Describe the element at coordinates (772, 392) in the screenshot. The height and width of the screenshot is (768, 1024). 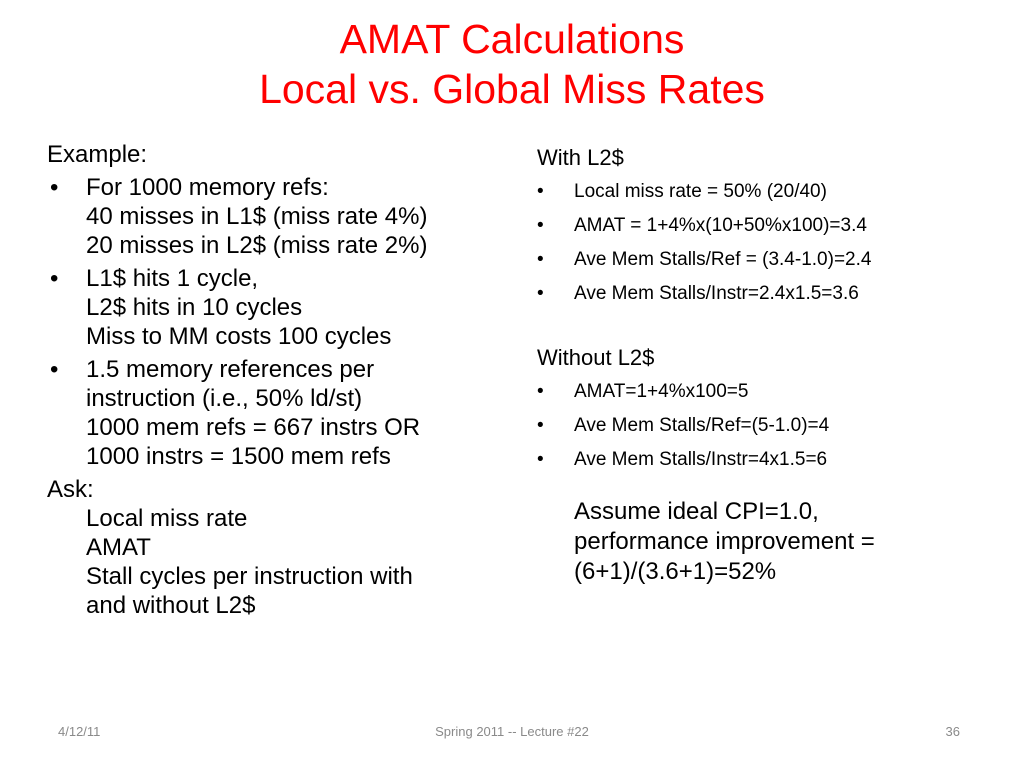
I see `without-l2-item: • AMAT=1+4%x100=5` at that location.